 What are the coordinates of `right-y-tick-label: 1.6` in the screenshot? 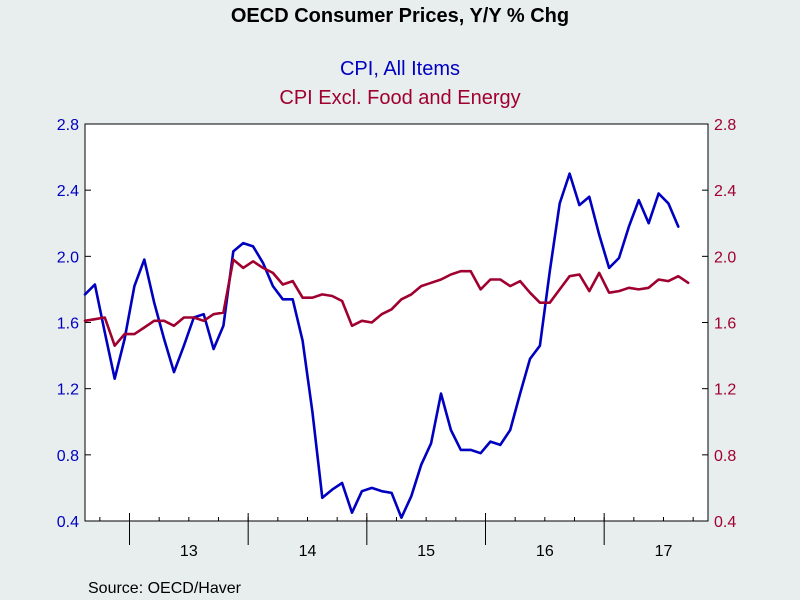 It's located at (725, 324).